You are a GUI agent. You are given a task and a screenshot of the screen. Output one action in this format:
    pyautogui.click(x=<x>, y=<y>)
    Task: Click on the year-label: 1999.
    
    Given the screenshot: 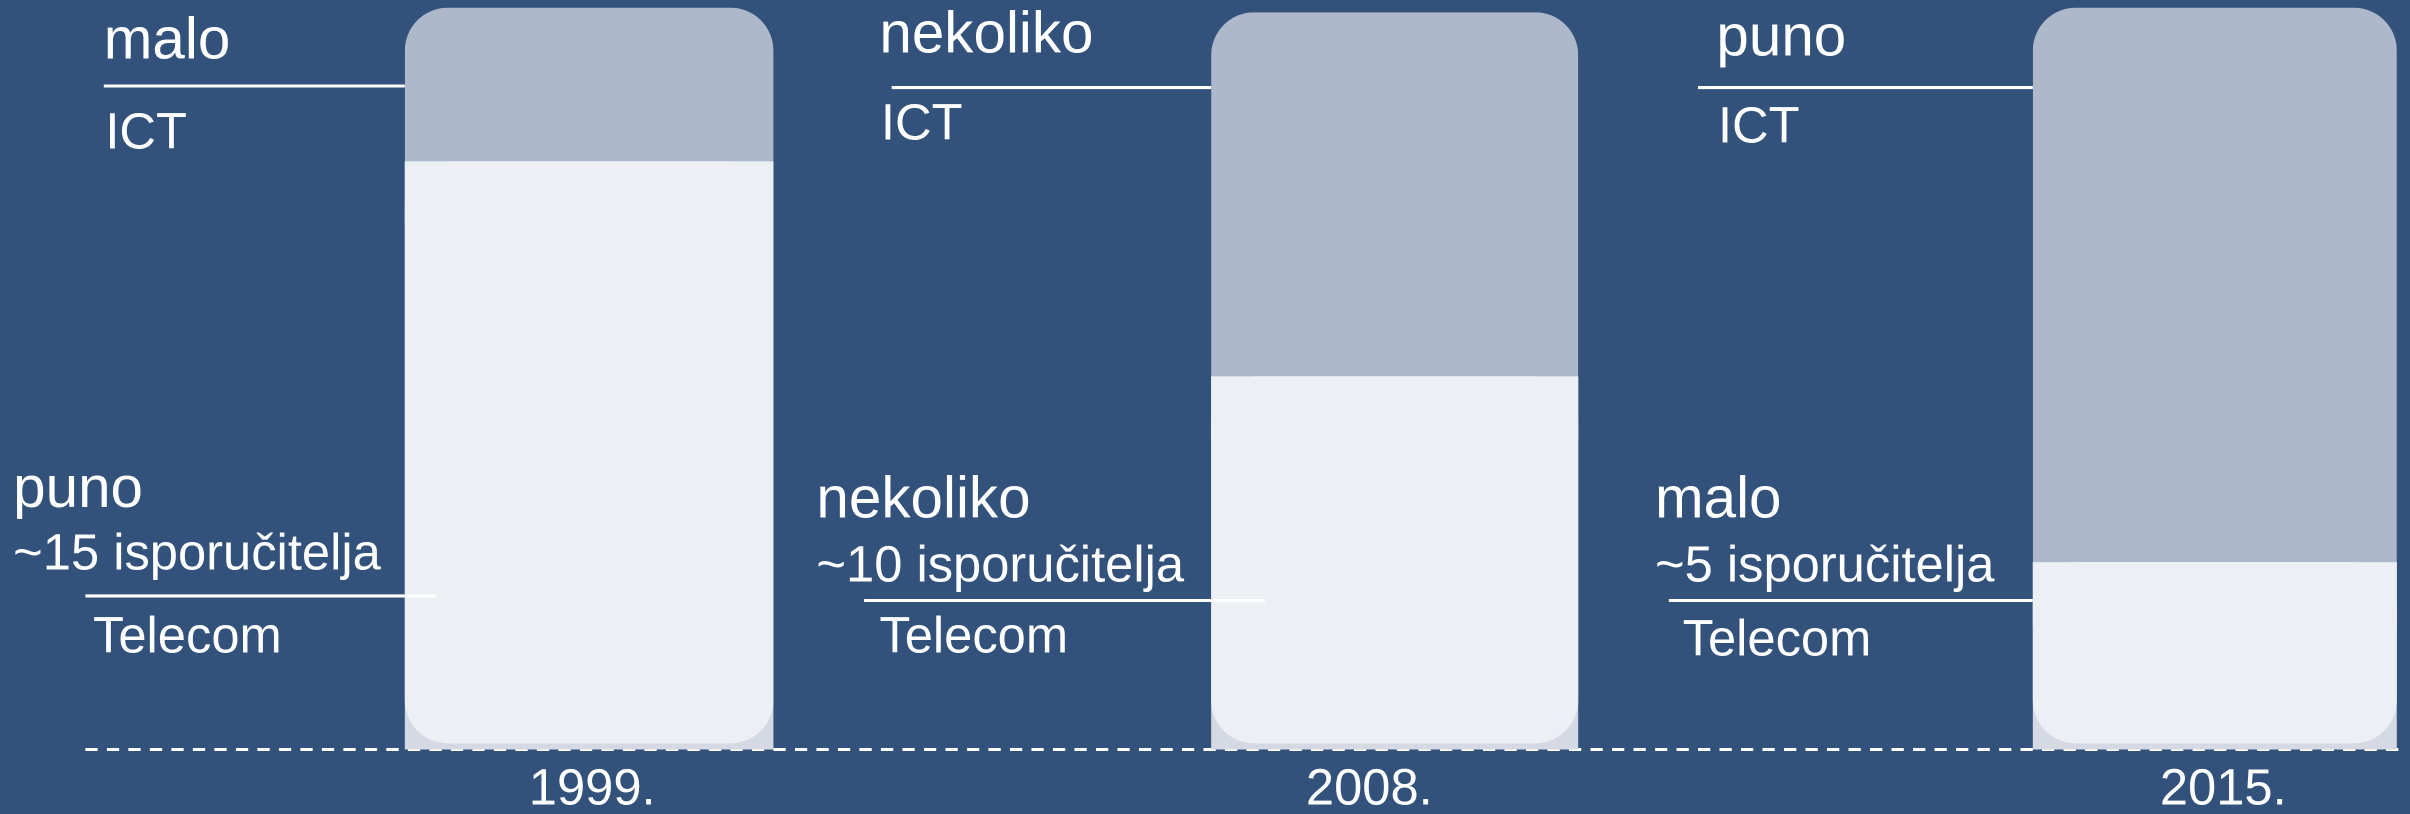 What is the action you would take?
    pyautogui.click(x=592, y=786)
    